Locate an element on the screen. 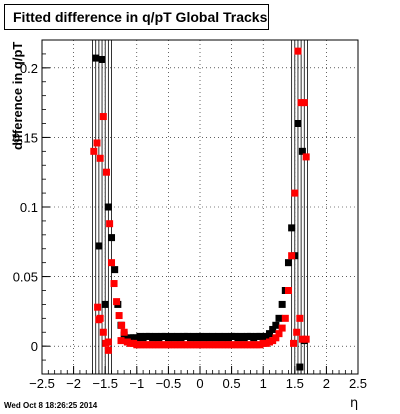 Image resolution: width=400 pixels, height=414 pixels. y-axis-label: difference in q/pT is located at coordinates (17, 95).